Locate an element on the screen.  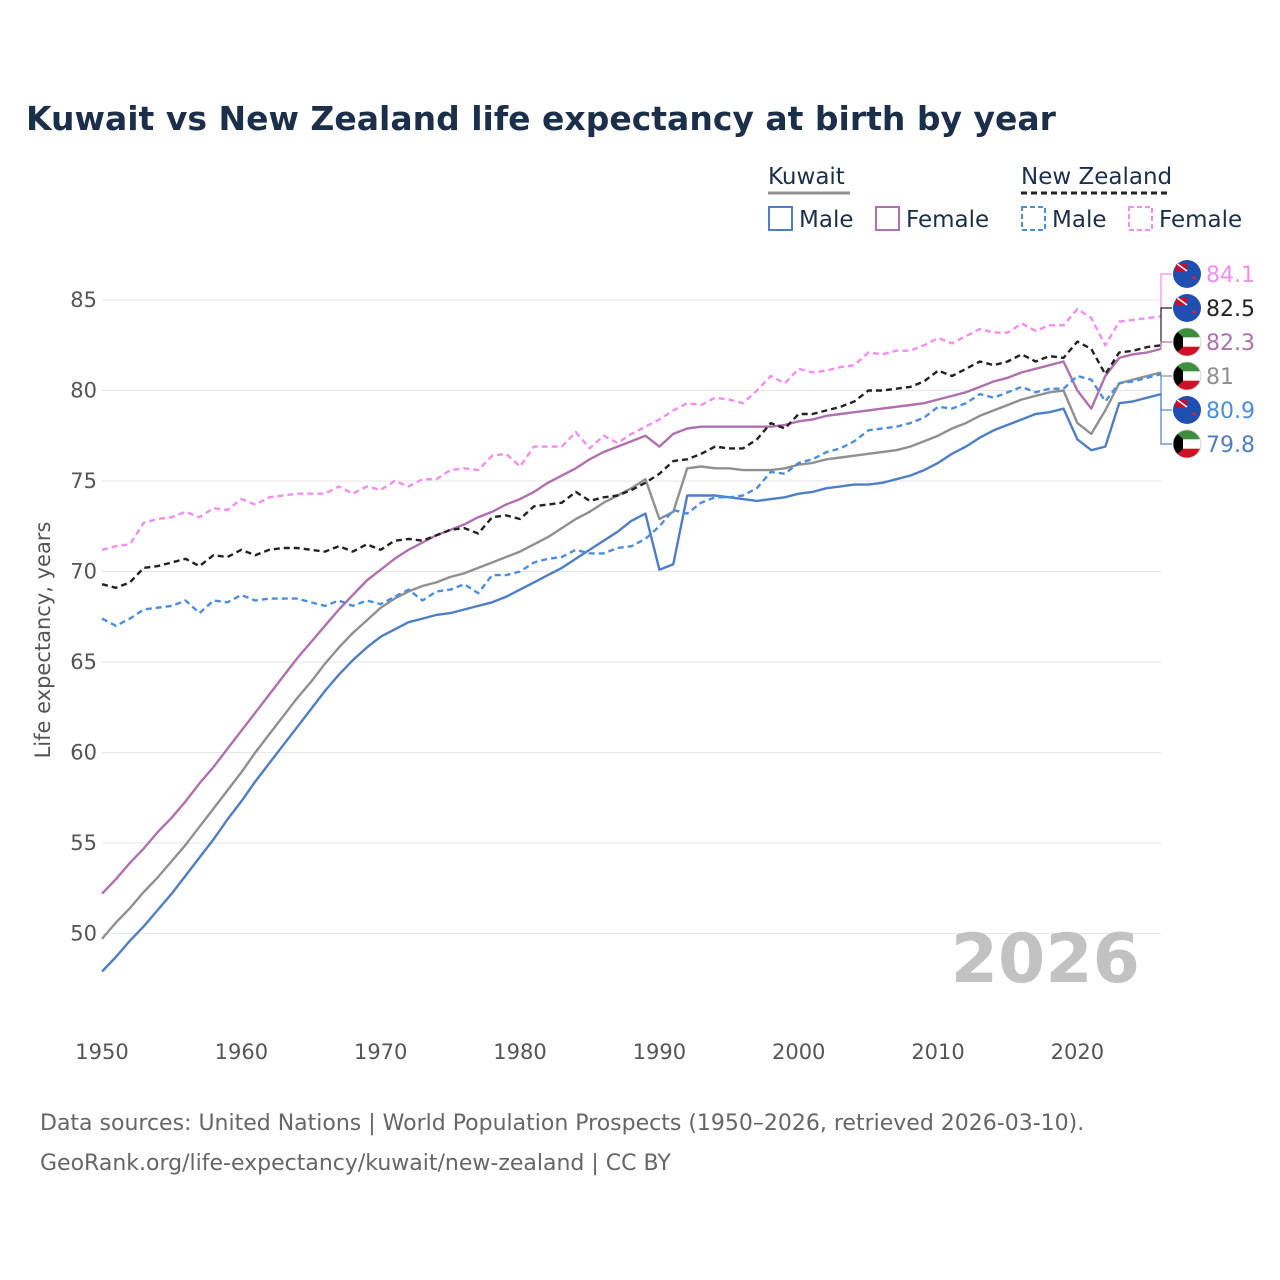
end-label-kw_f: 82.3 is located at coordinates (1207, 342).